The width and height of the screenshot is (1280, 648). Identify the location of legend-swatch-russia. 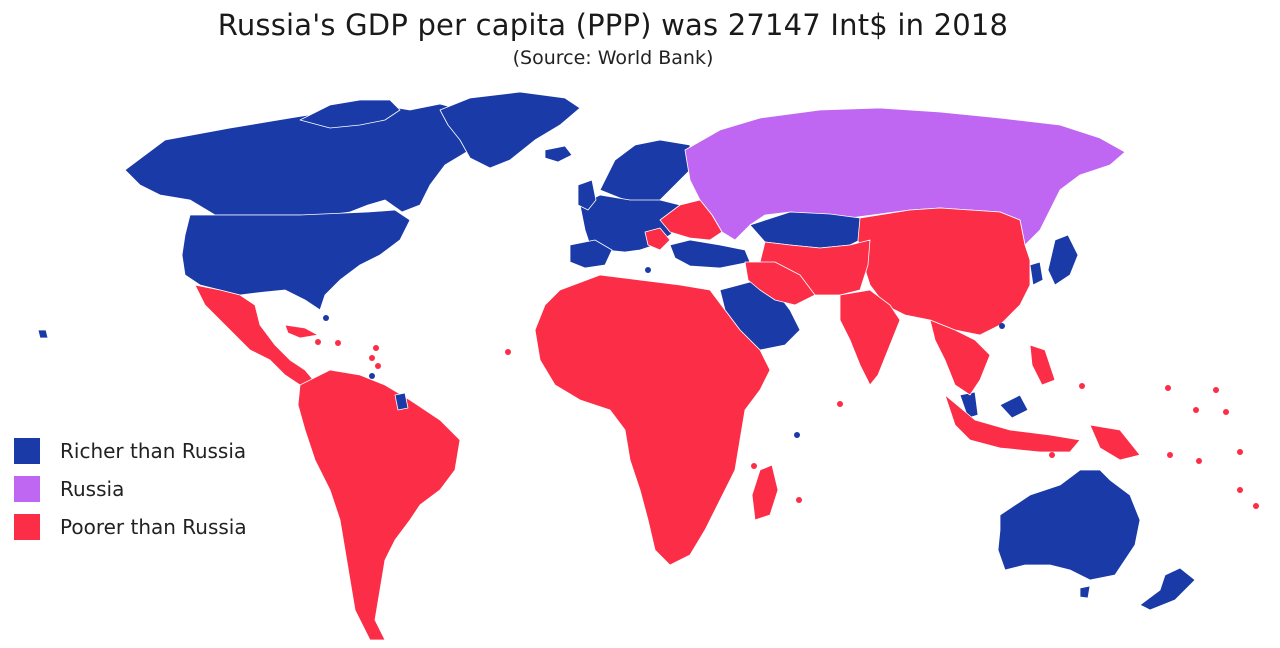
(27, 489).